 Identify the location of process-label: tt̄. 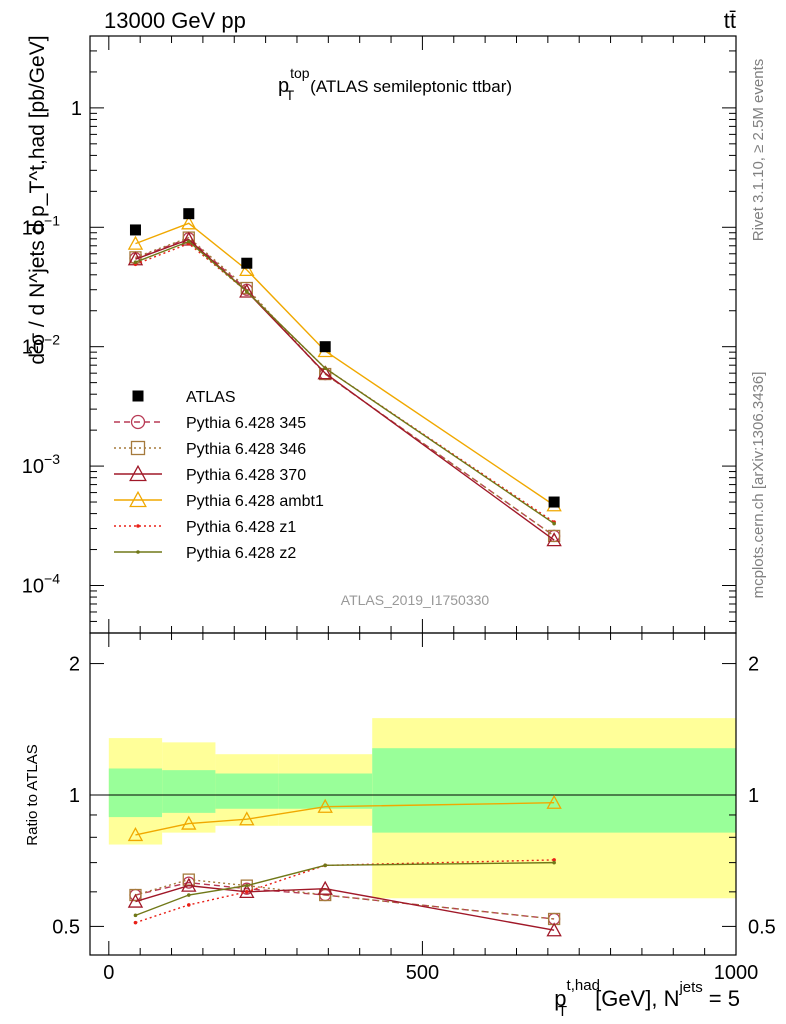
(730, 20).